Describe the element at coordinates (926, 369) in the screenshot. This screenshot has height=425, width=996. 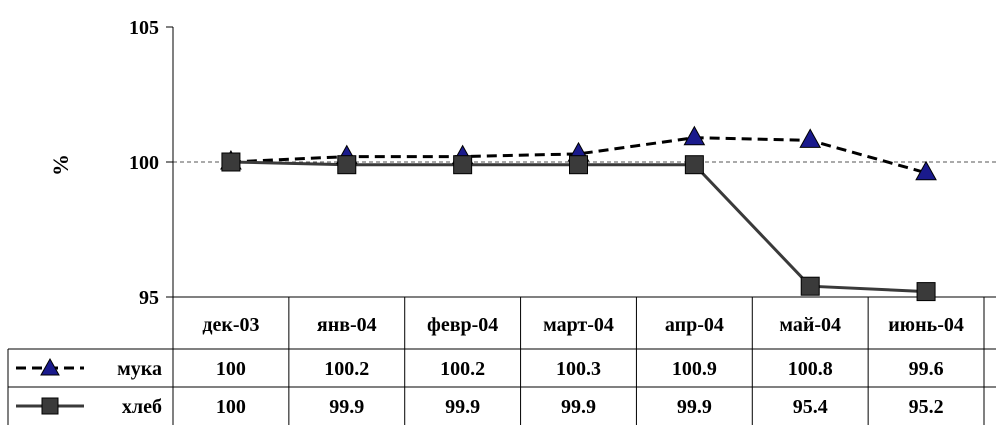
I see `data-table-cell: 99.6` at that location.